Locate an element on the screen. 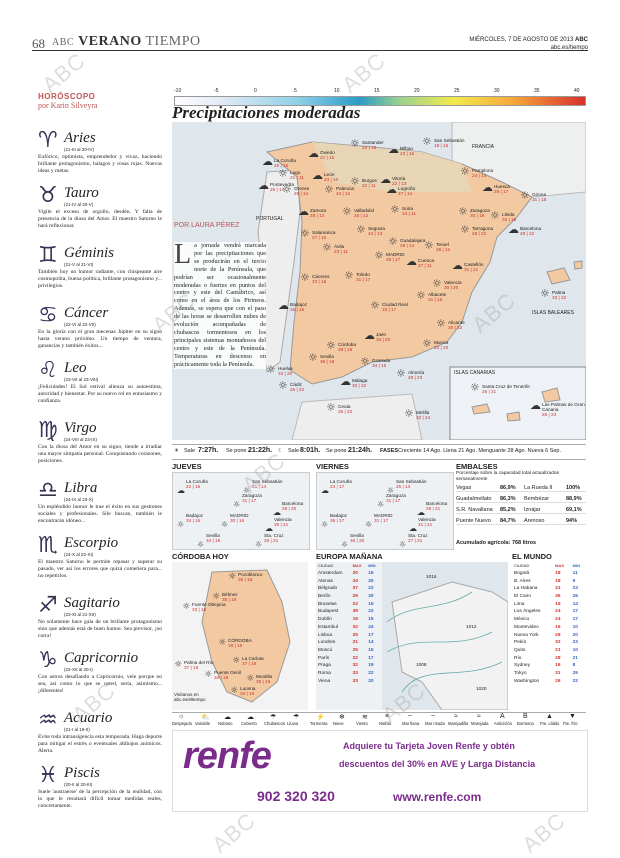 The width and height of the screenshot is (620, 858). sign-dates: (22-XII al 20-I) is located at coordinates (78, 669).